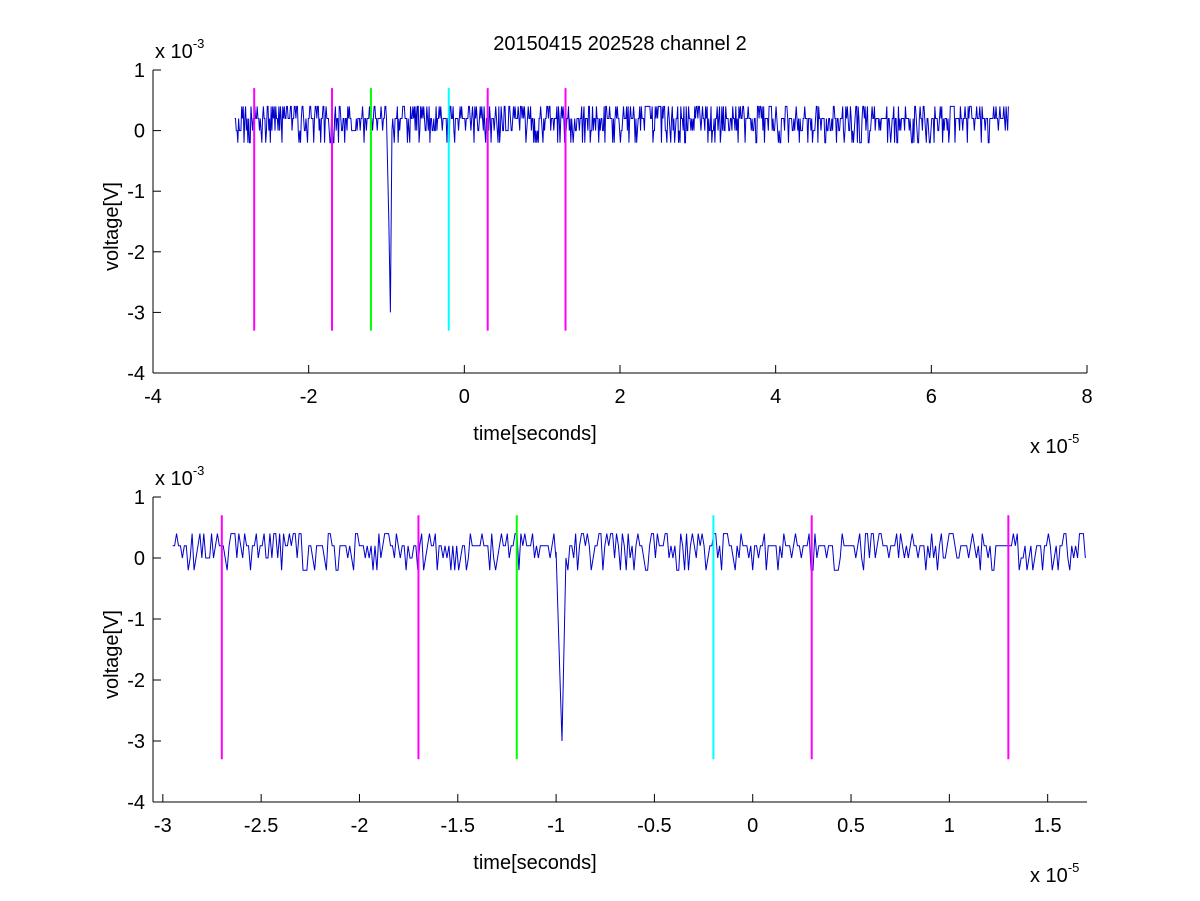  Describe the element at coordinates (949, 826) in the screenshot. I see `x-tick-label: 1` at that location.